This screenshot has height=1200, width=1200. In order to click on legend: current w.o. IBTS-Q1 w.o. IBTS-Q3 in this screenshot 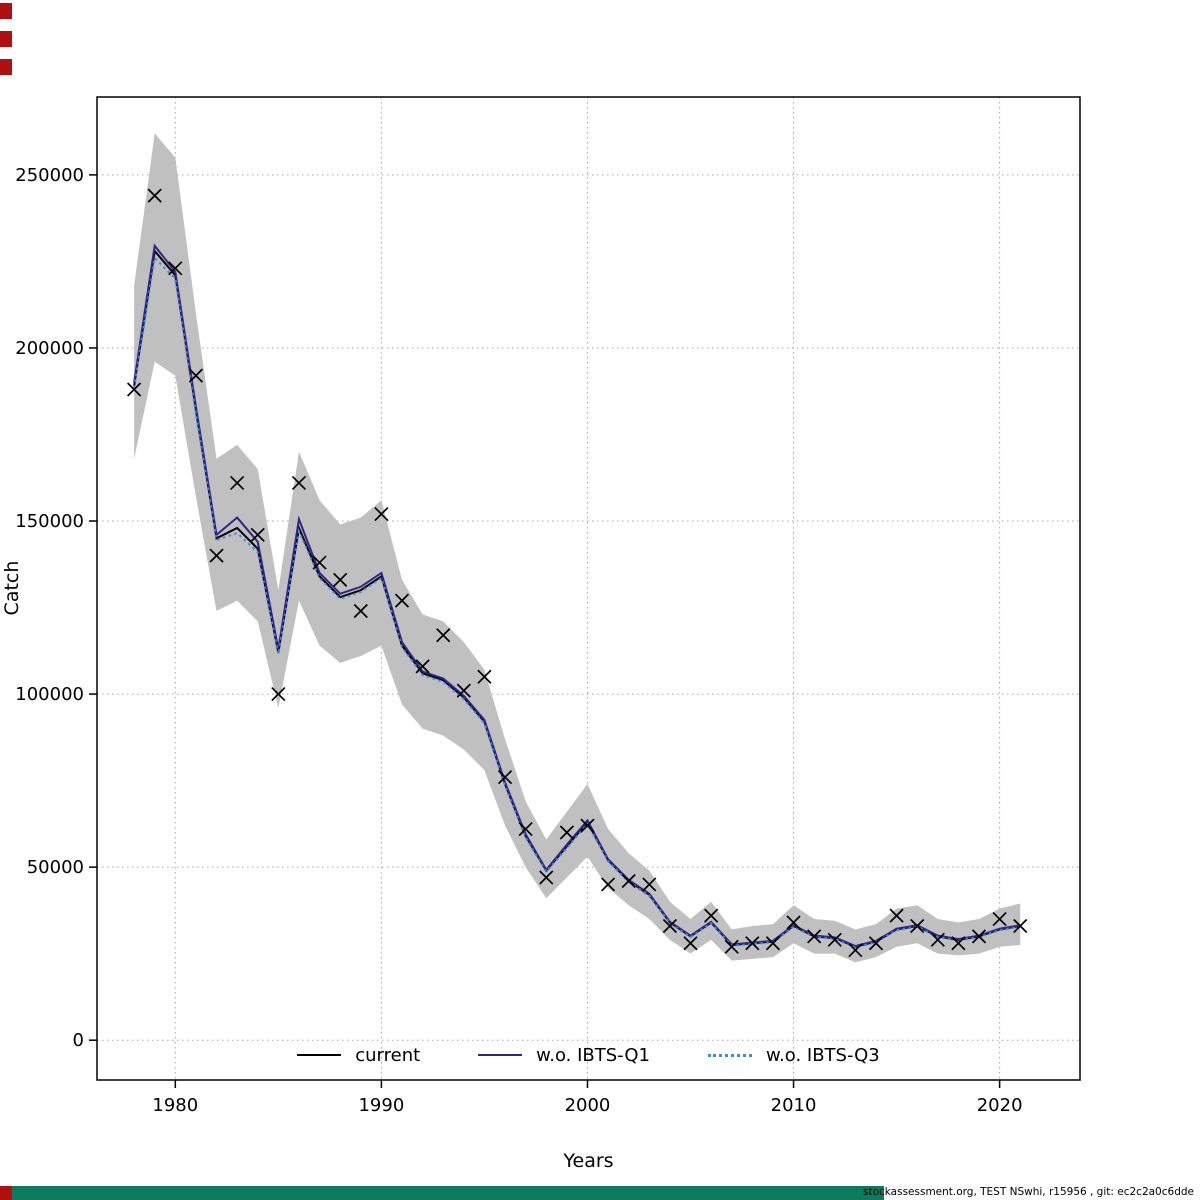, I will do `click(588, 1055)`.